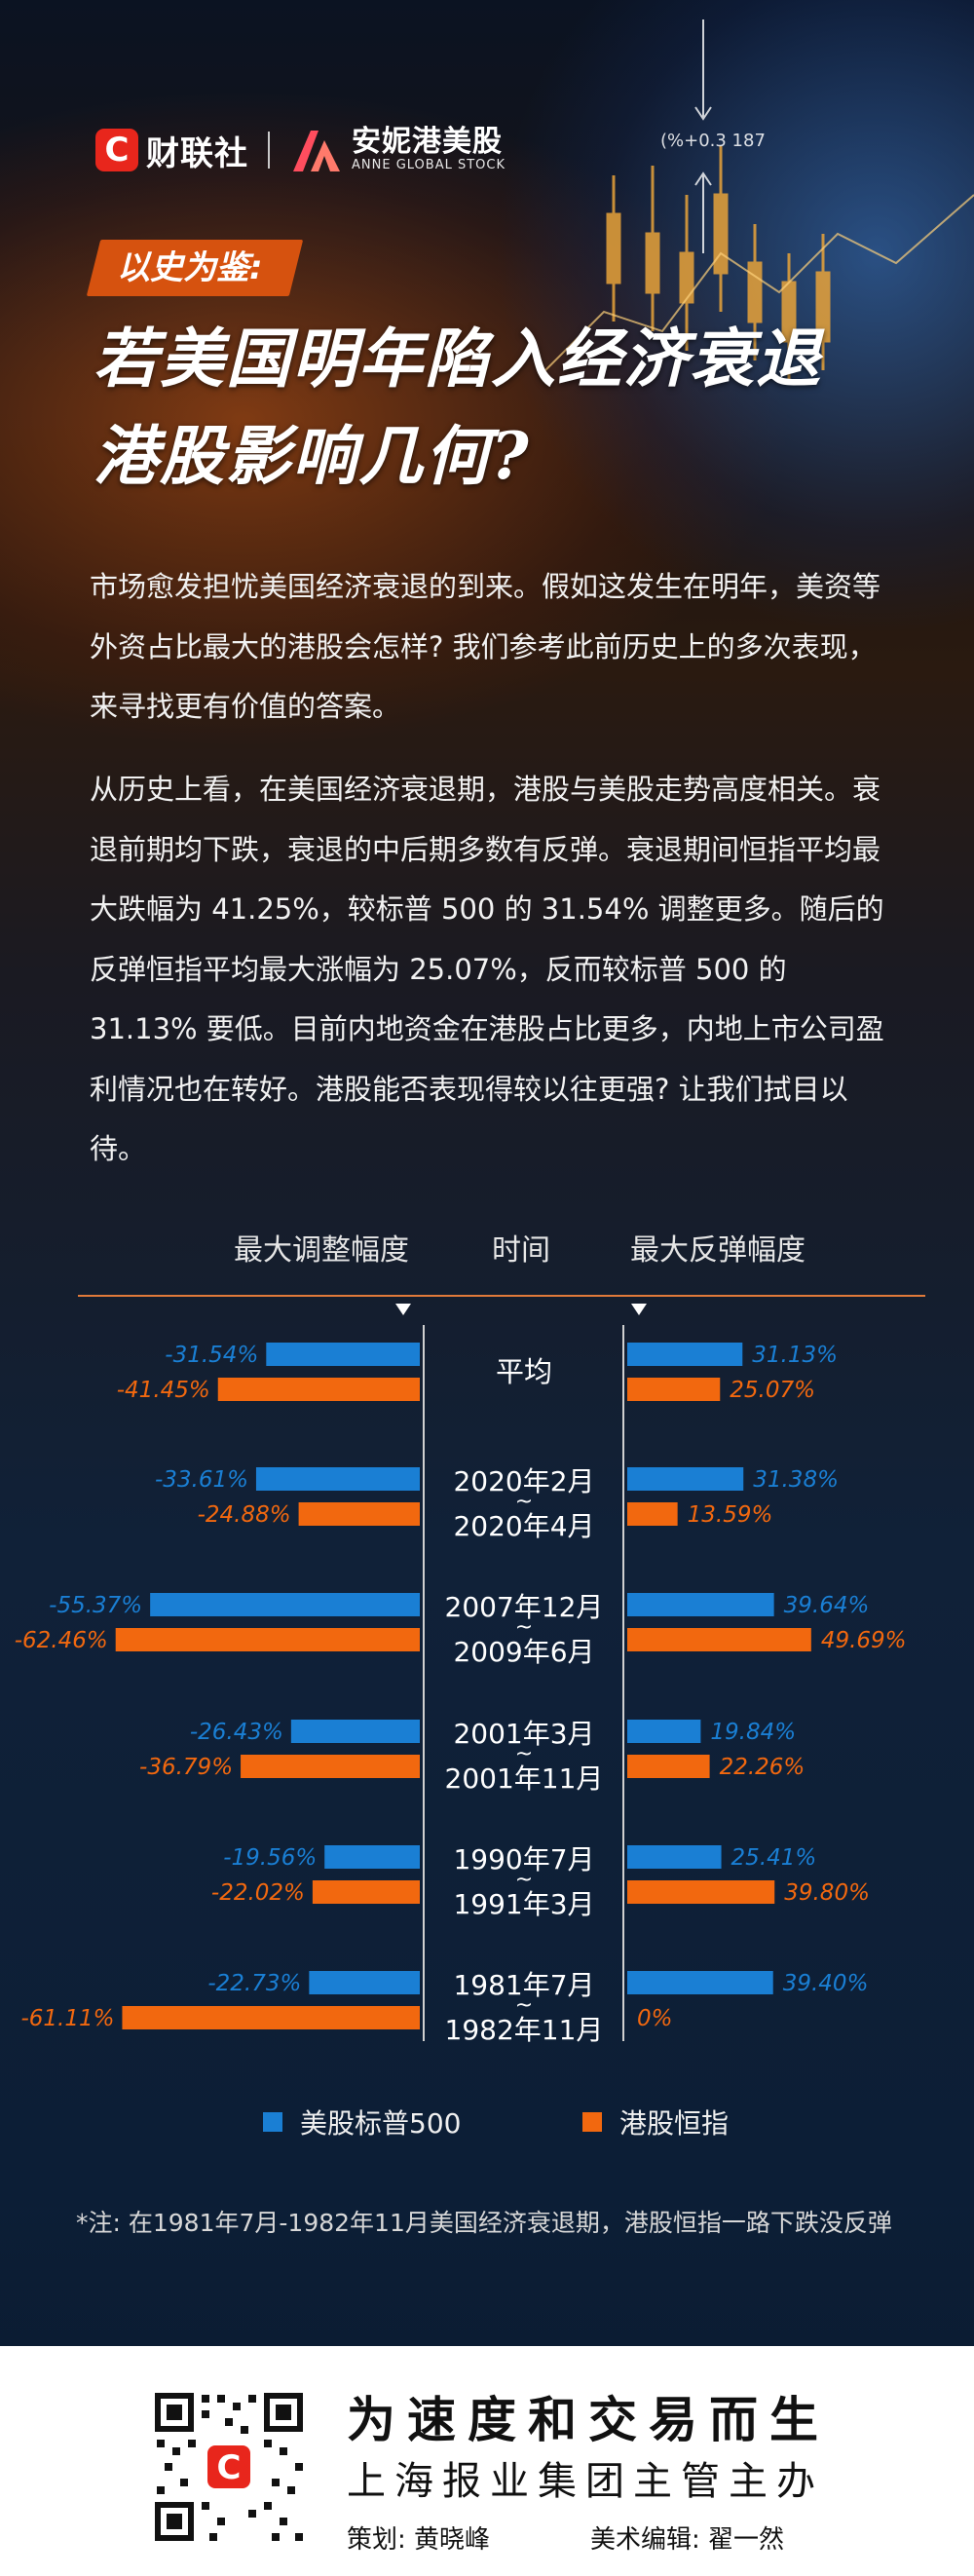  I want to click on credit-art-editor: 美术编辑: 翟一然, so click(687, 2540).